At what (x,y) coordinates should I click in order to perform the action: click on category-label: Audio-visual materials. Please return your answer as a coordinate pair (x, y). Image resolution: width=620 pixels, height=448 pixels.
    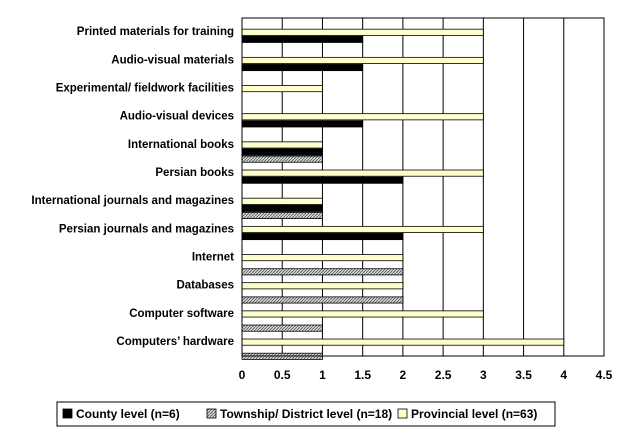
    Looking at the image, I should click on (172, 60).